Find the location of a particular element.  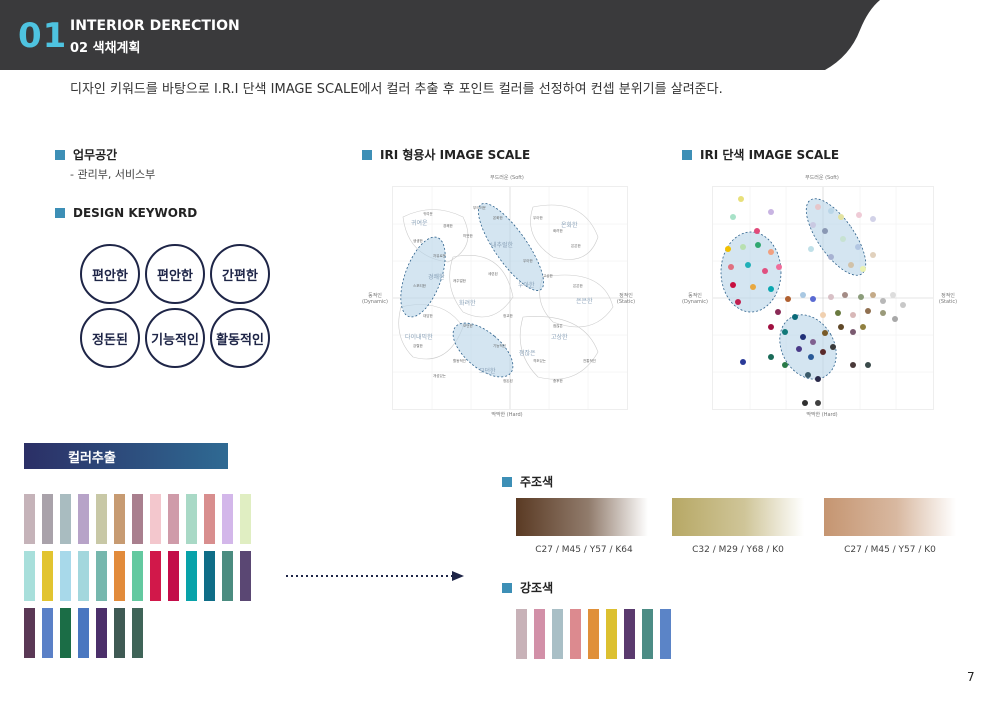

keyword-circle: 간편한 is located at coordinates (240, 274).